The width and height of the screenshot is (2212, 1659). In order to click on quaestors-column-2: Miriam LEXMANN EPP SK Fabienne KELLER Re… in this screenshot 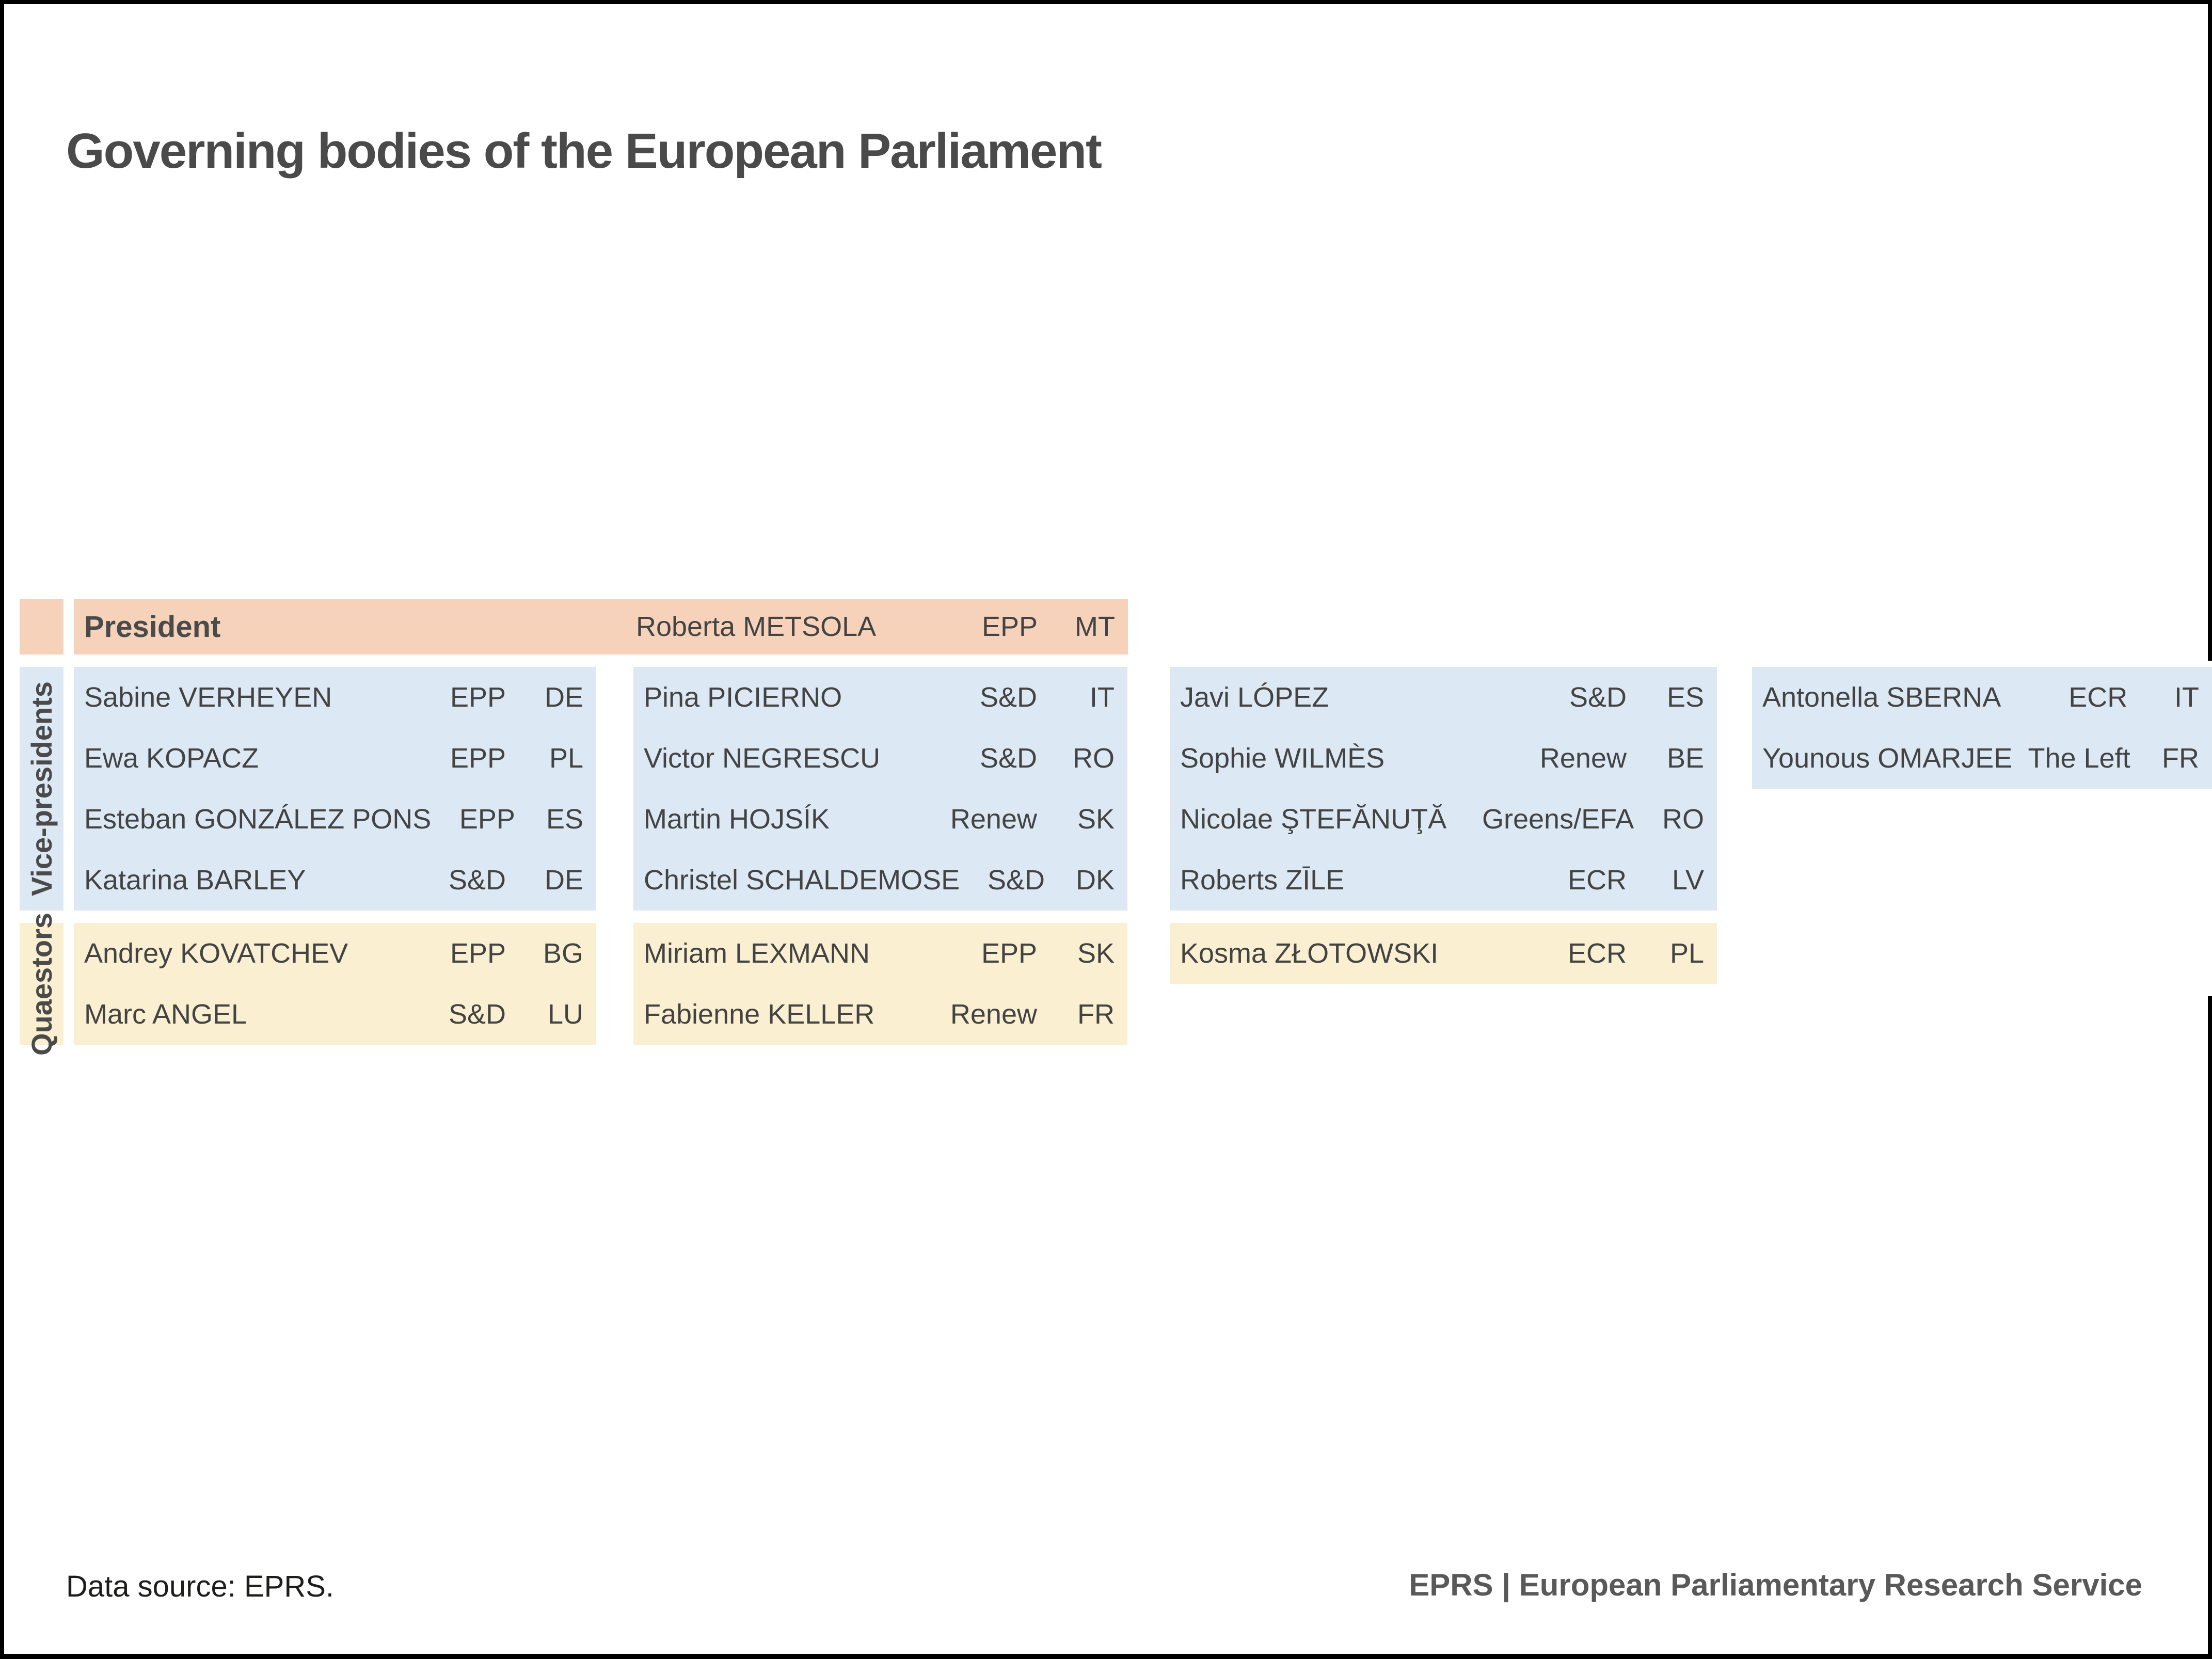, I will do `click(880, 984)`.